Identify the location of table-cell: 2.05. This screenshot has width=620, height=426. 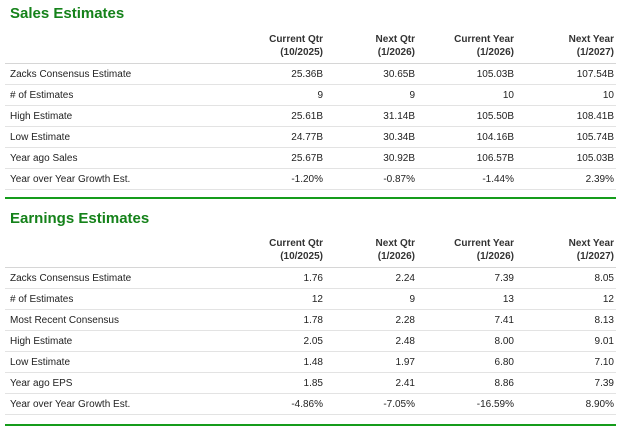
(263, 341).